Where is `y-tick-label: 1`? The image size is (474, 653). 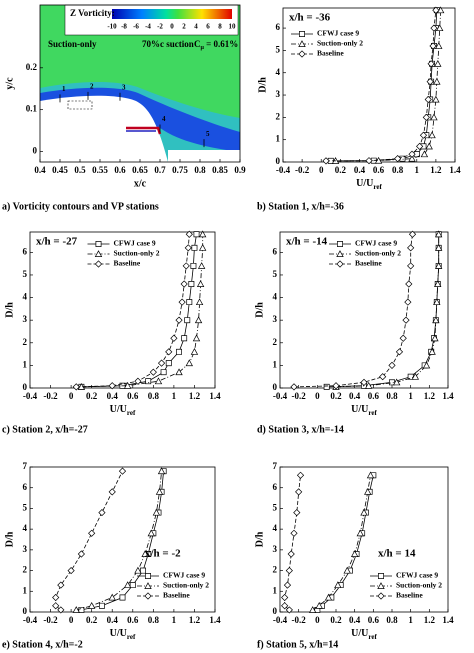
y-tick-label: 1 is located at coordinates (25, 590).